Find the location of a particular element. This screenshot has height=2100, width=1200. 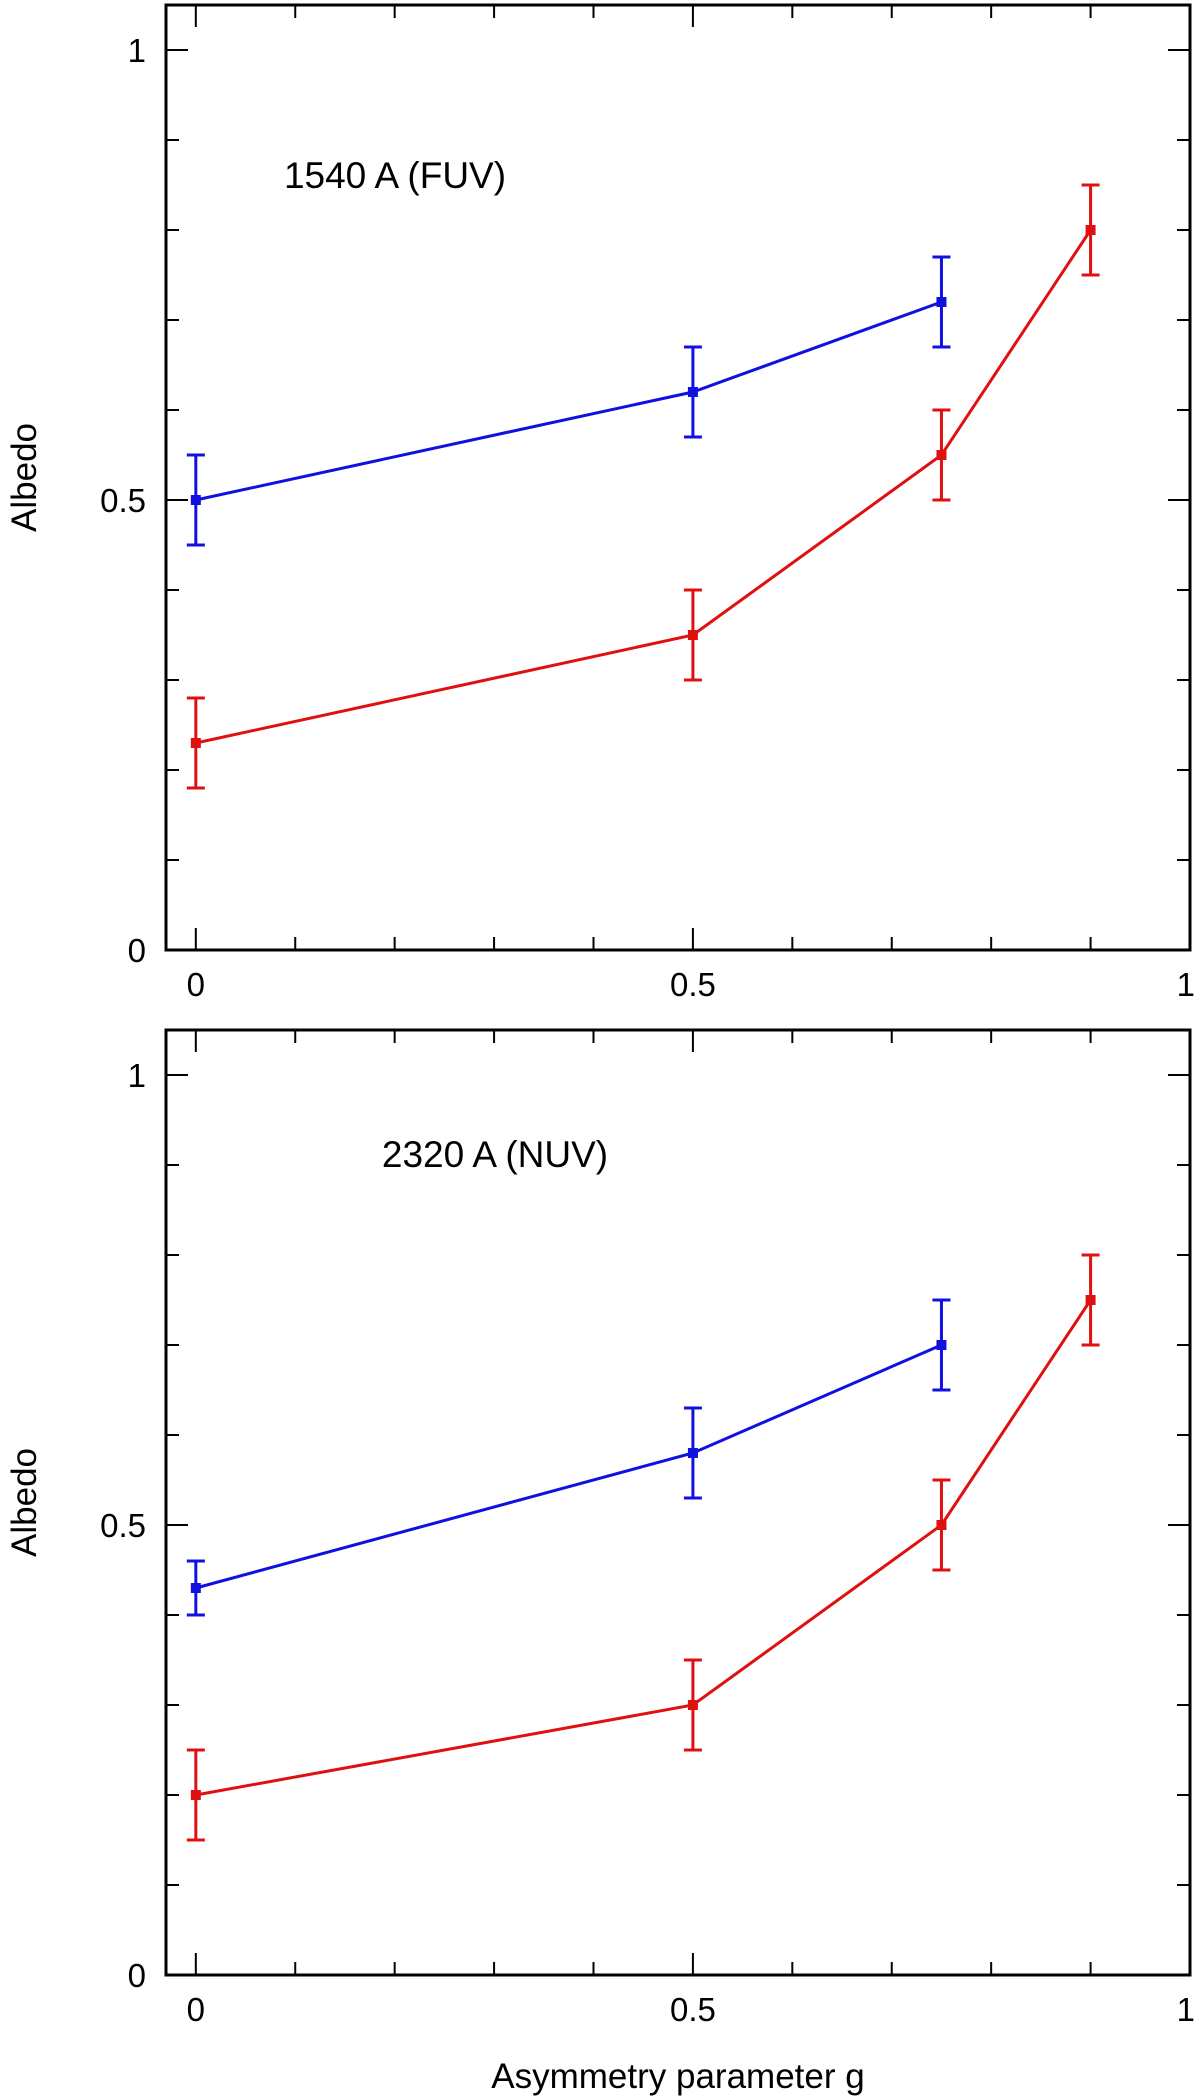

panel-annotation: 1540 A (FUV) is located at coordinates (395, 175).